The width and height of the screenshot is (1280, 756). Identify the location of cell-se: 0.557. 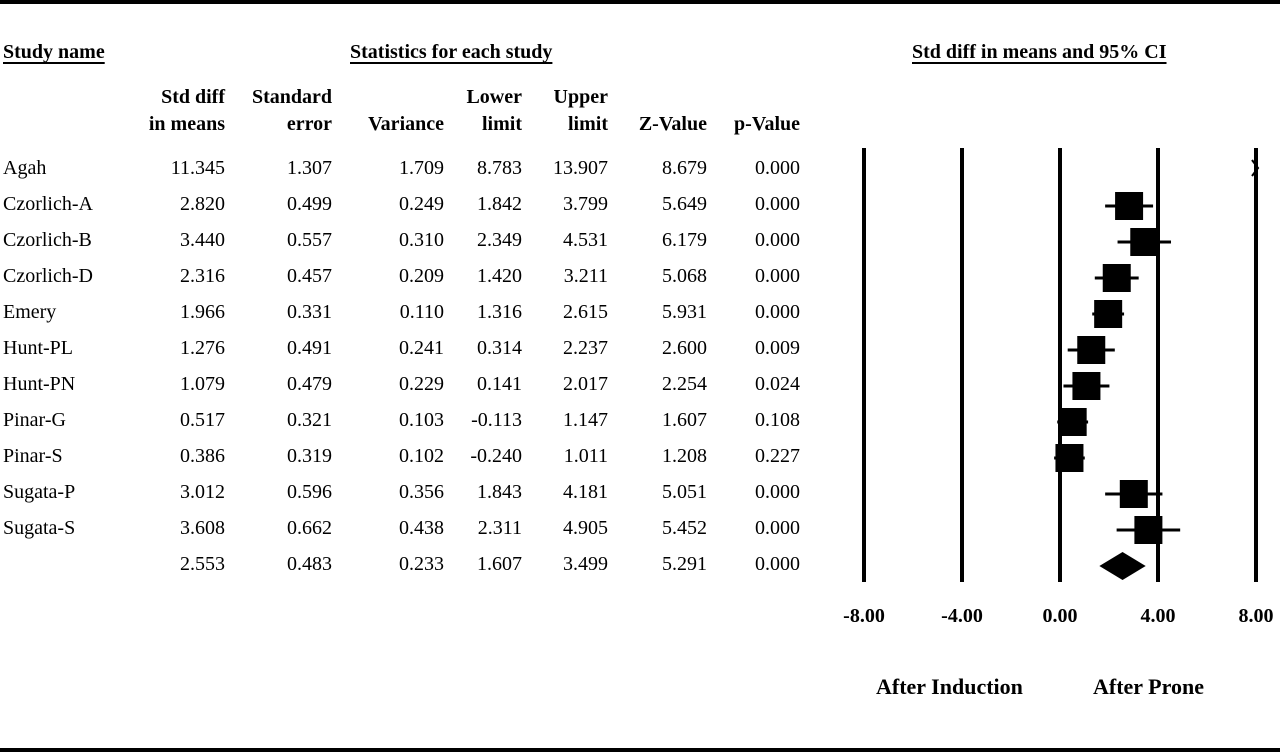
(309, 240).